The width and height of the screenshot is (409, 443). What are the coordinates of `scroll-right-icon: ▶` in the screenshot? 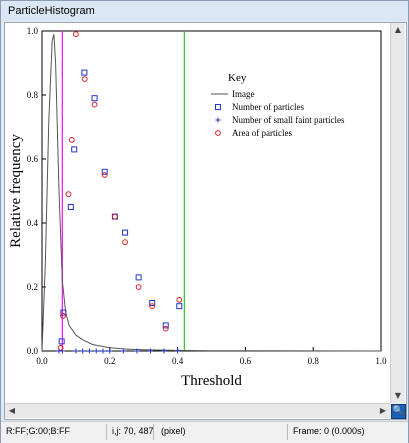 It's located at (383, 410).